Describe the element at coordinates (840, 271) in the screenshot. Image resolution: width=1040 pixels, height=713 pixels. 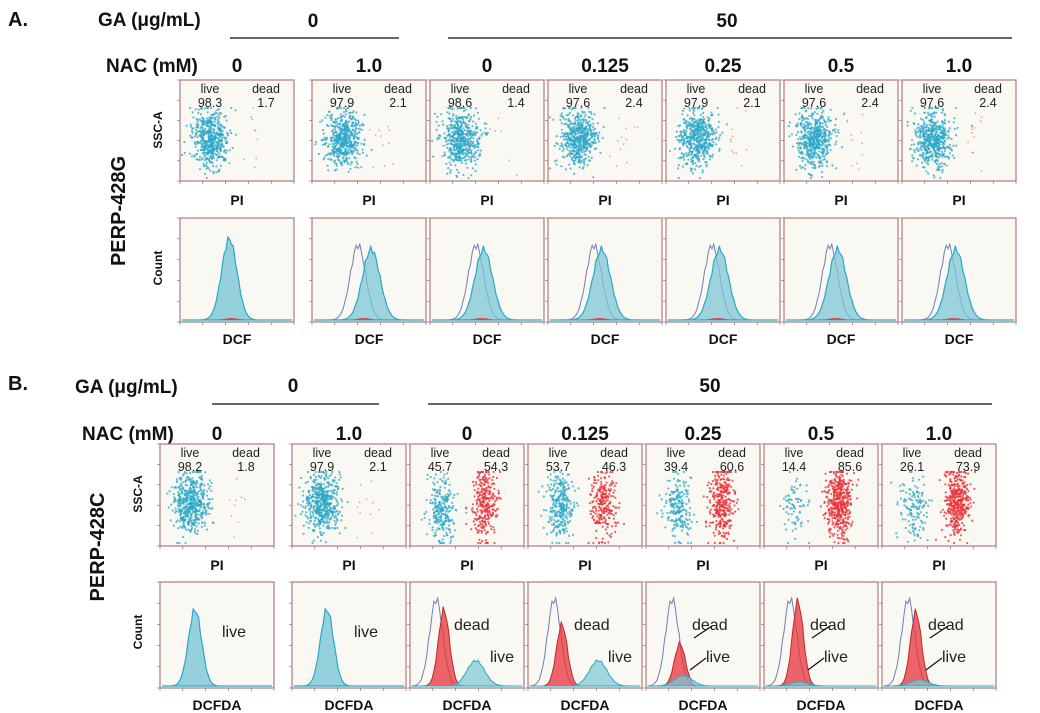
I see `histogram-plot` at that location.